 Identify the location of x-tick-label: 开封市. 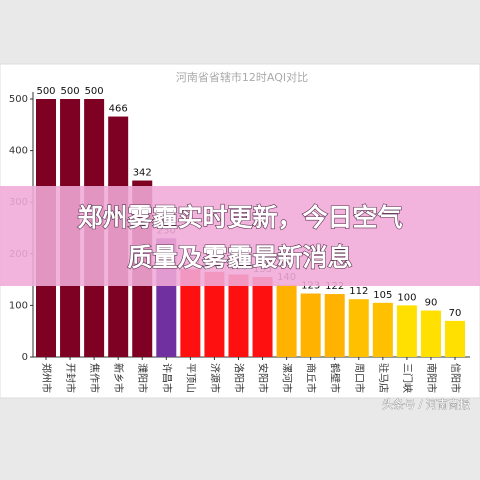
(70, 378).